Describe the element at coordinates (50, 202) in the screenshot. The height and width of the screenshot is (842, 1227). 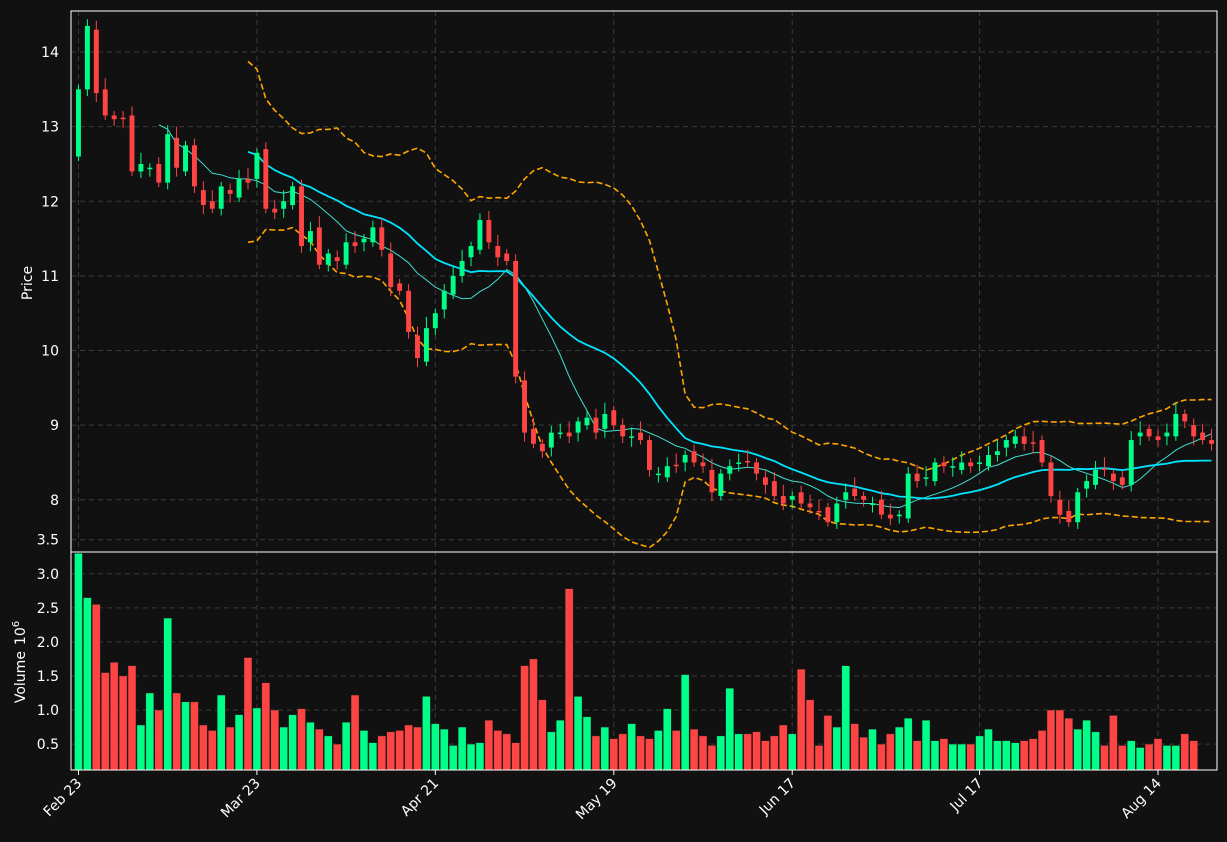
I see `price-tick-label: 12` at that location.